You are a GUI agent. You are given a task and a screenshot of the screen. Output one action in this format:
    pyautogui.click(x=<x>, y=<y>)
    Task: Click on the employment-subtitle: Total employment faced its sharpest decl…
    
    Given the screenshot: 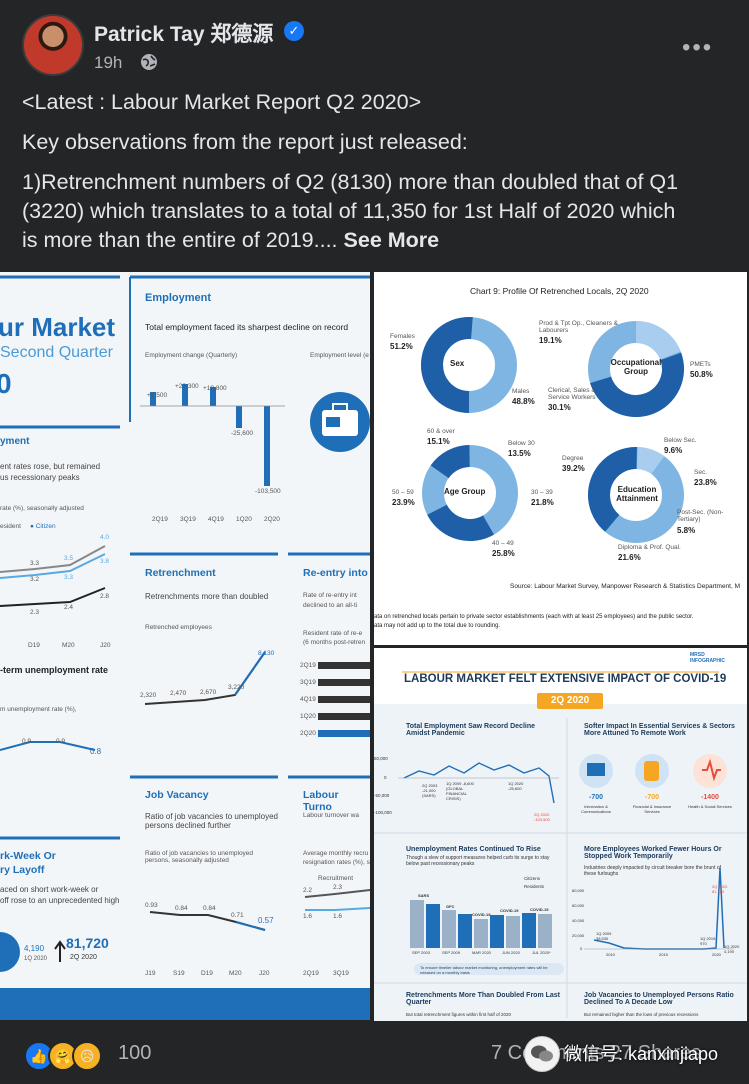 What is the action you would take?
    pyautogui.click(x=247, y=327)
    